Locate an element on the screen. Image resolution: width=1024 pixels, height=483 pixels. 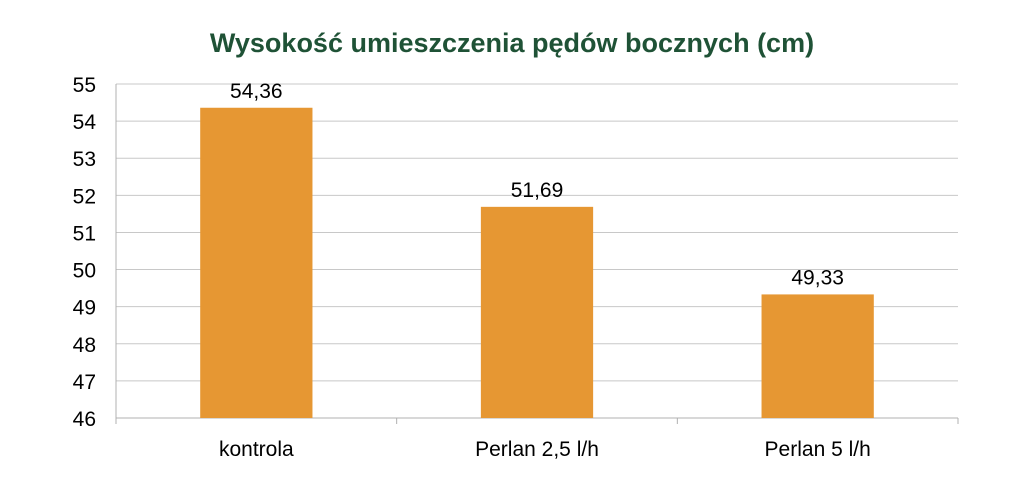
y-tick-label: 49 is located at coordinates (84, 308).